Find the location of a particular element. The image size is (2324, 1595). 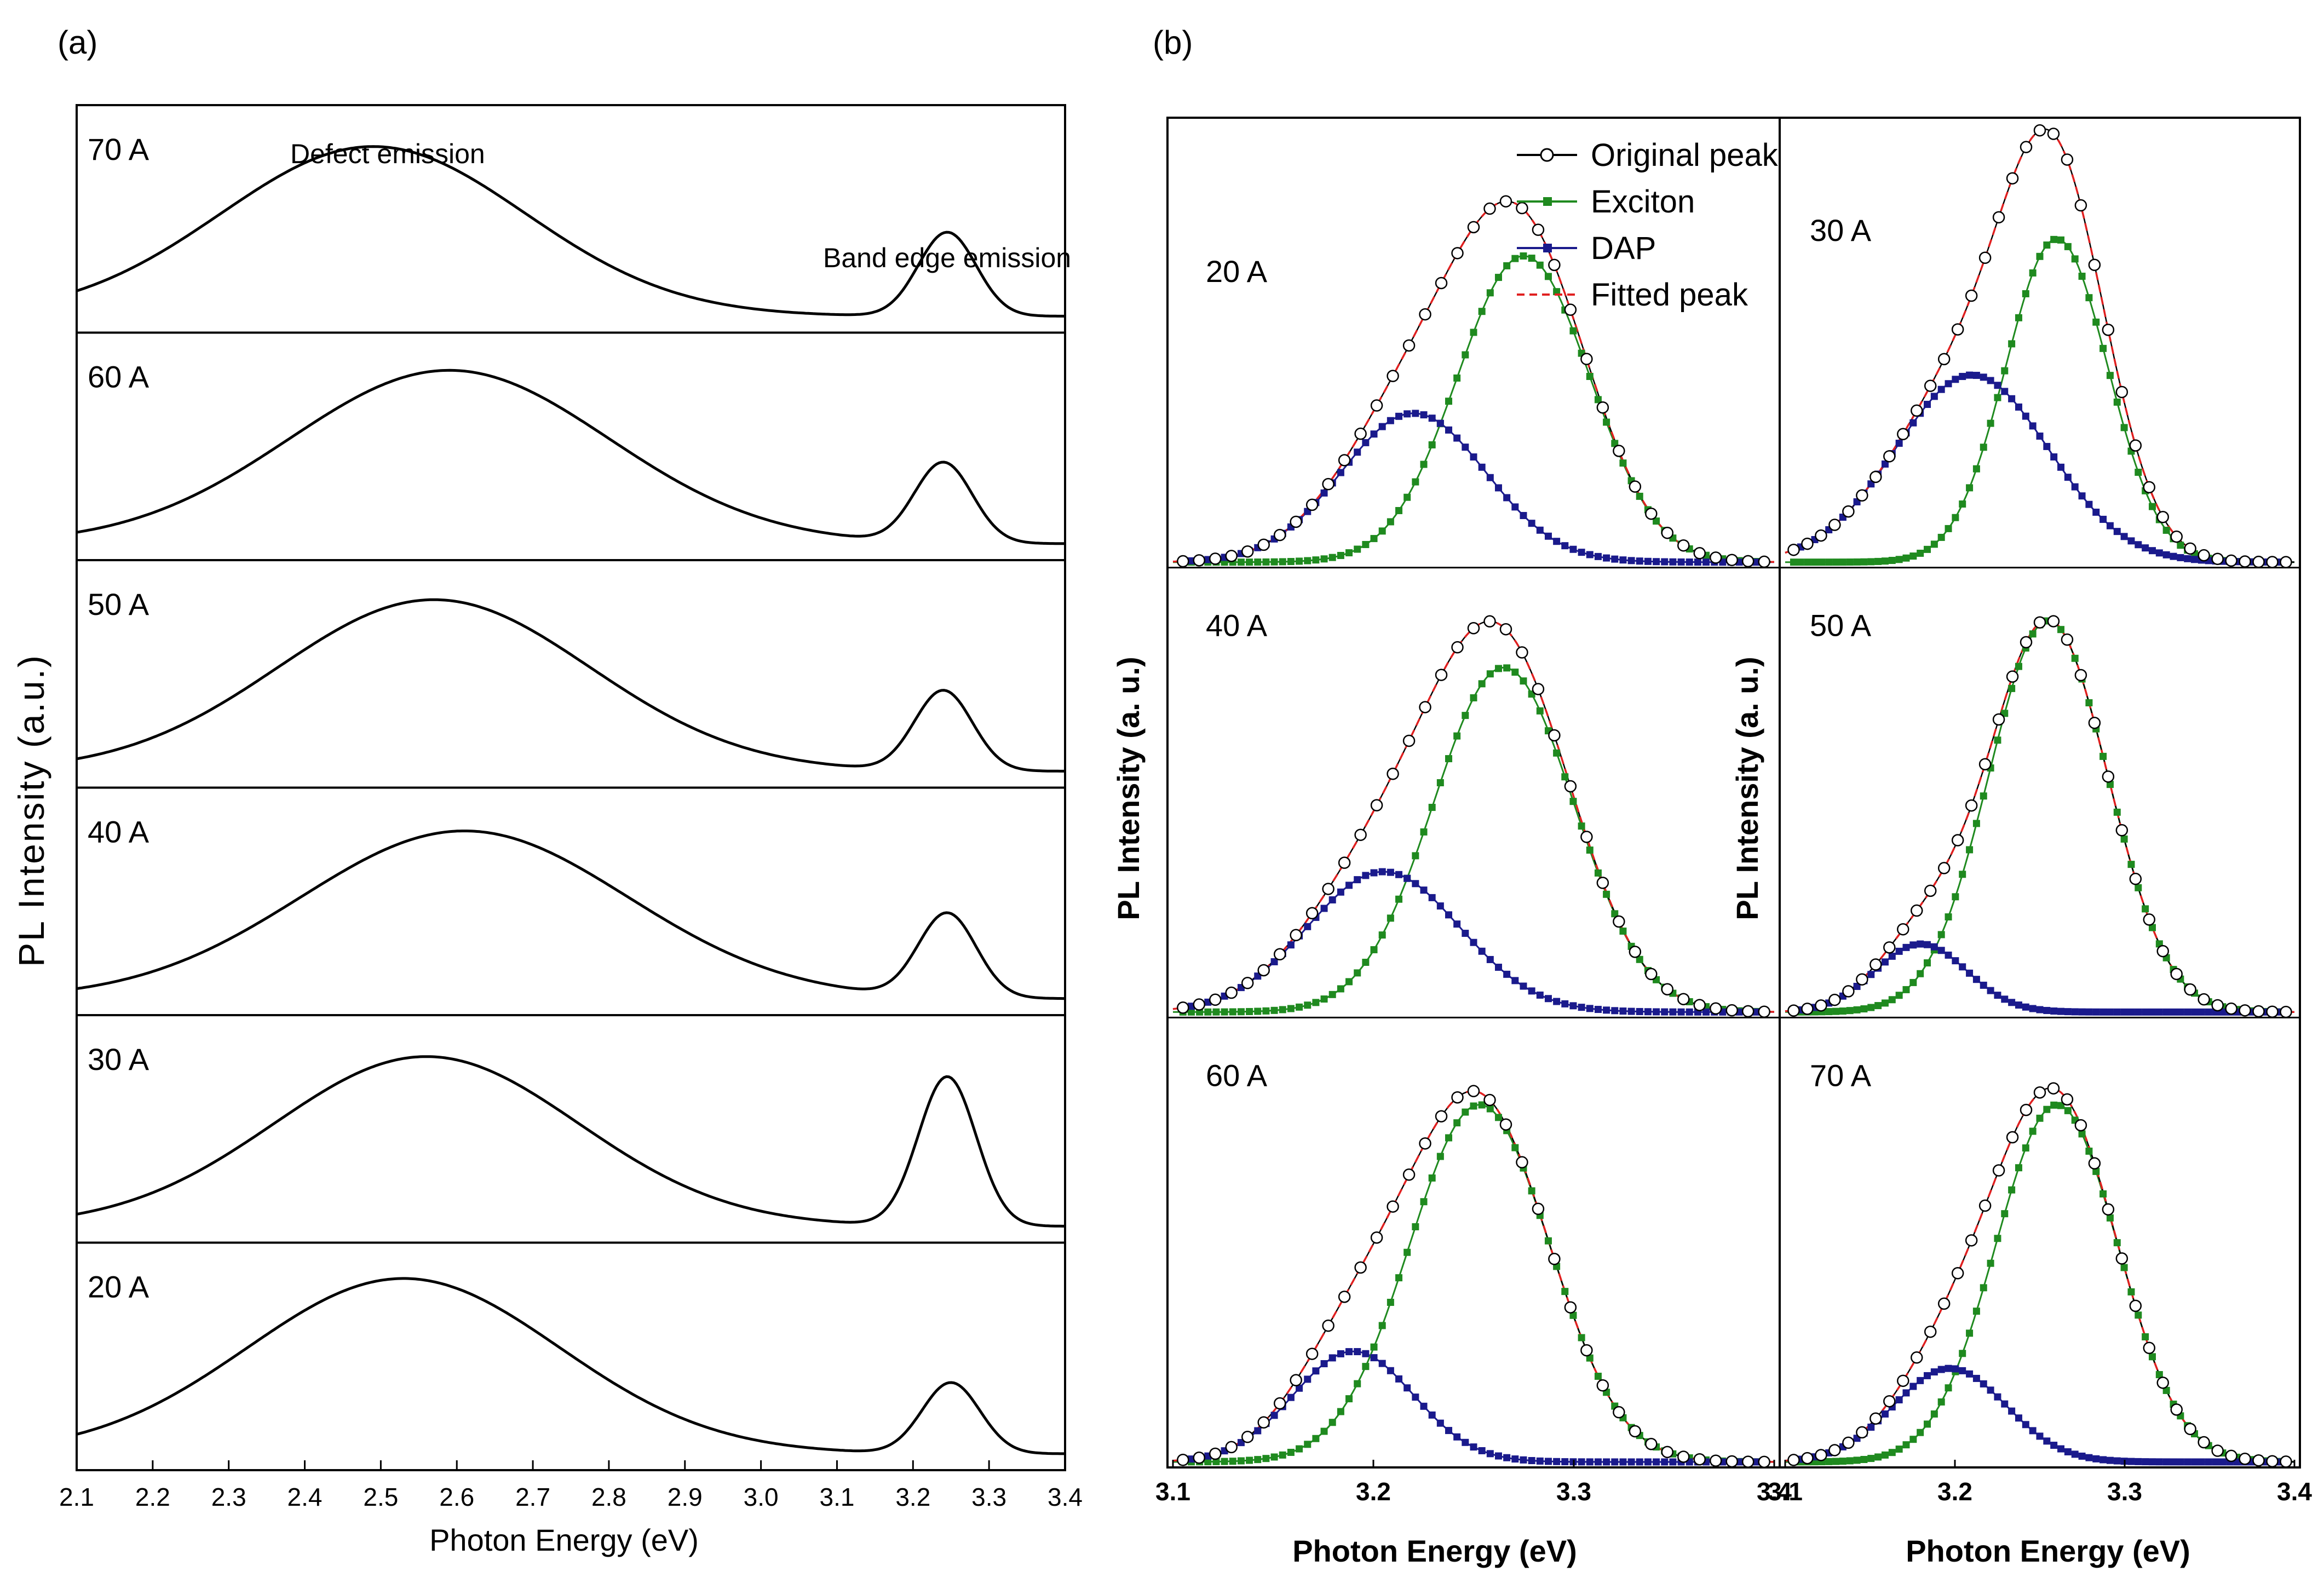

fitted-line-60-A is located at coordinates (1473, 1276).